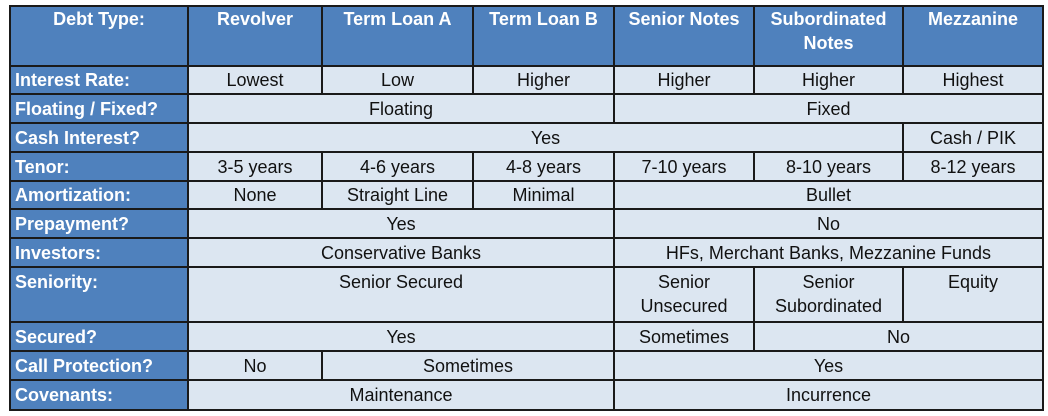  I want to click on table-cell: 8-12 years, so click(973, 166).